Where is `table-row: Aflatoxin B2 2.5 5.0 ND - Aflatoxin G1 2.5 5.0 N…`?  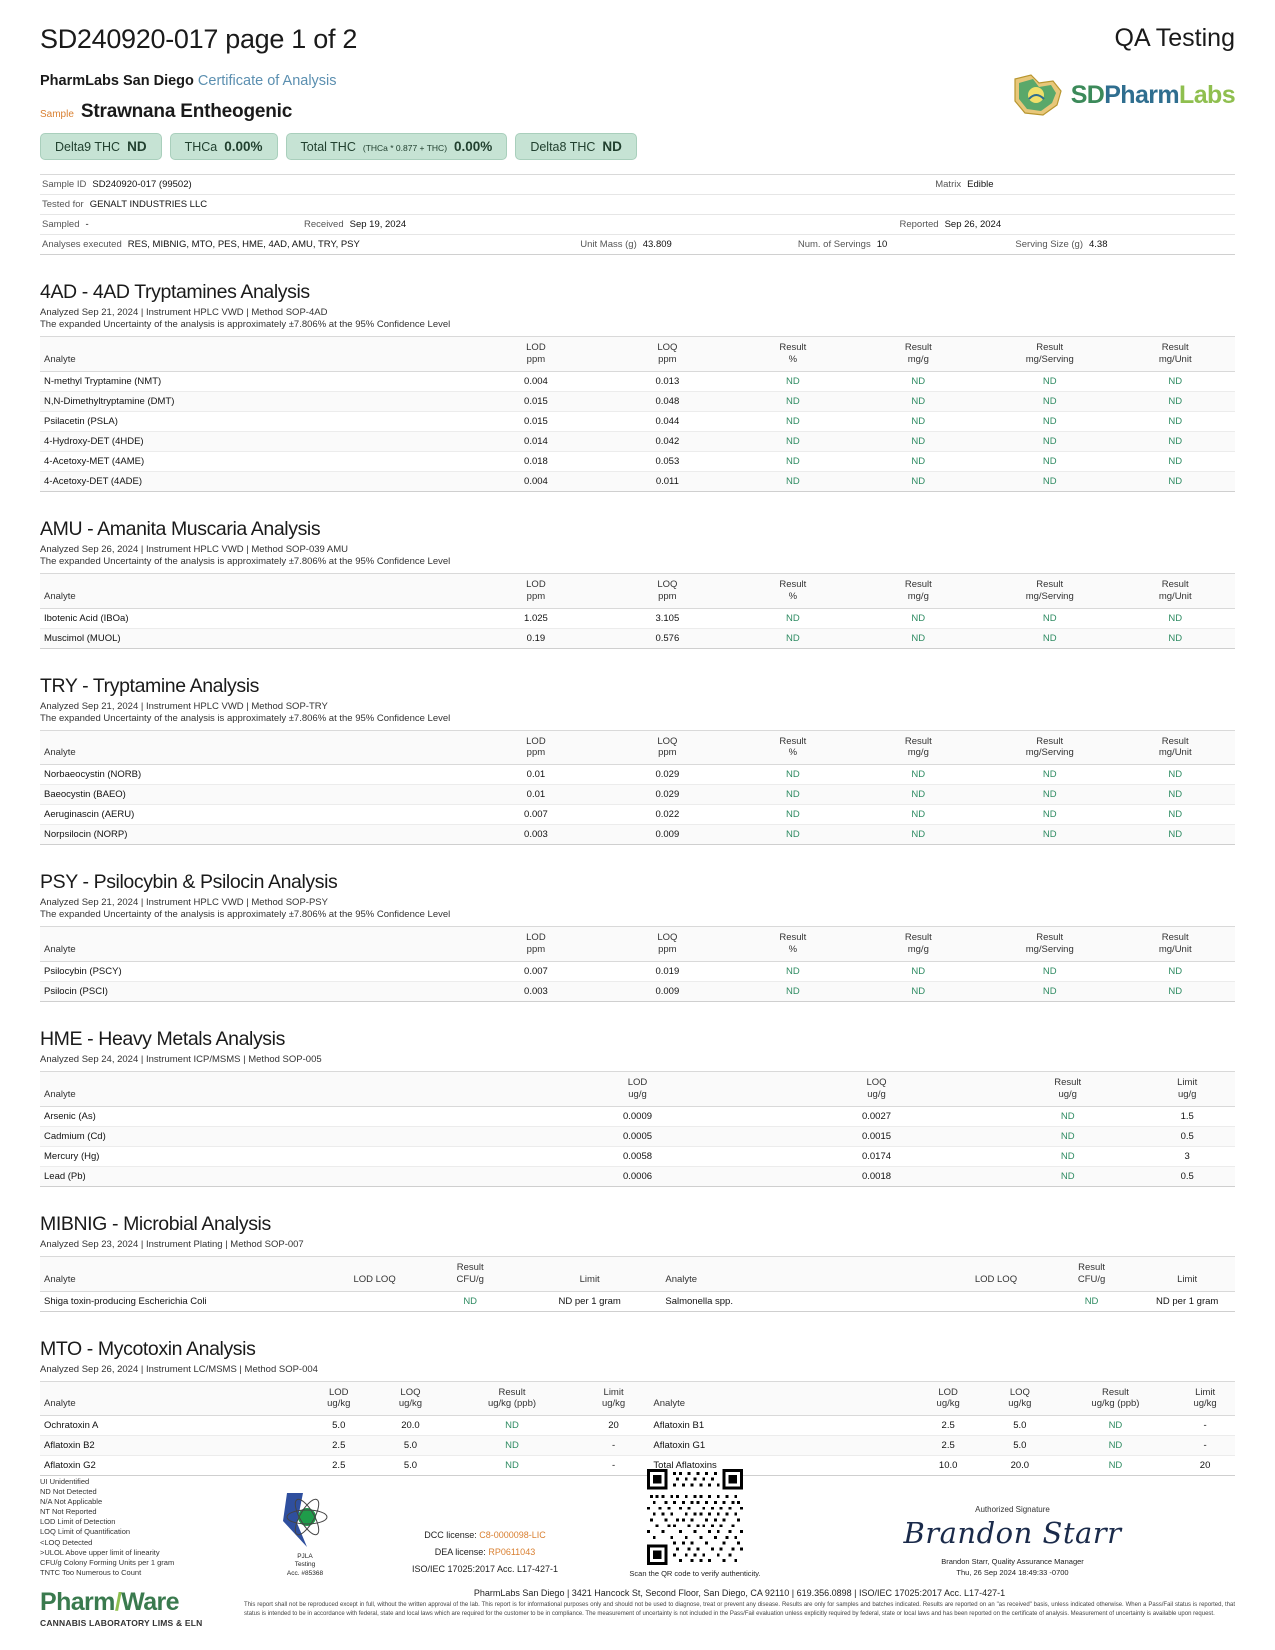
table-row: Aflatoxin B2 2.5 5.0 ND - Aflatoxin G1 2.5 5.0 N… is located at coordinates (637, 1446).